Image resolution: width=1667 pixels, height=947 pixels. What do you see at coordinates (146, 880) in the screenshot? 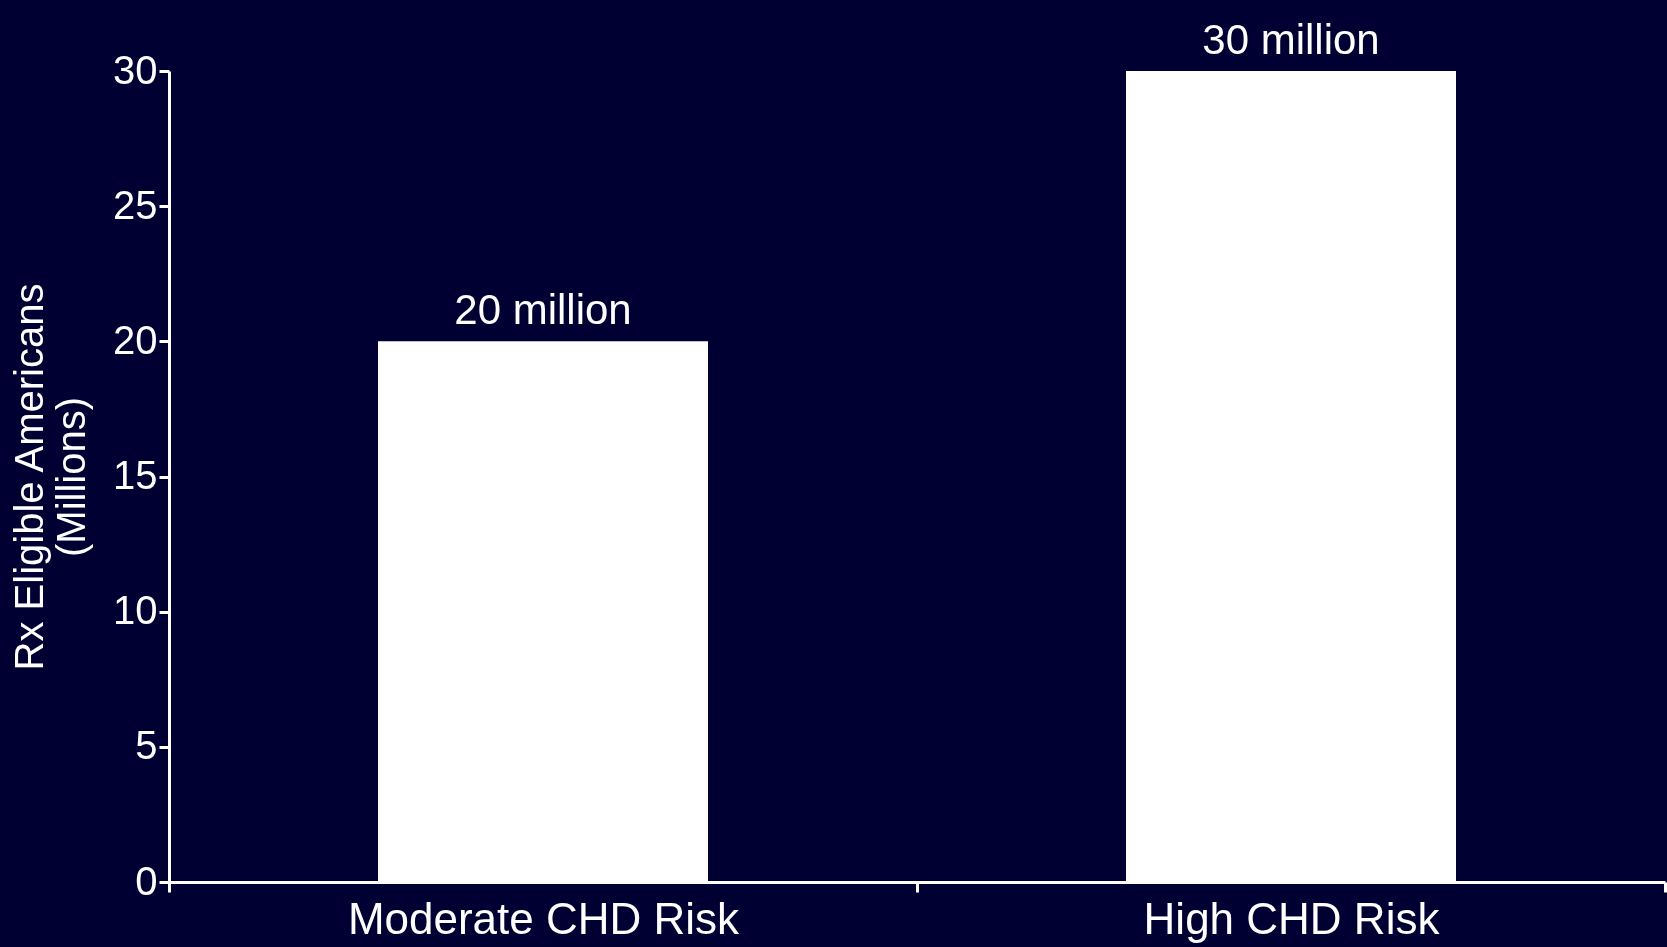
I see `y-tick-label: 0` at bounding box center [146, 880].